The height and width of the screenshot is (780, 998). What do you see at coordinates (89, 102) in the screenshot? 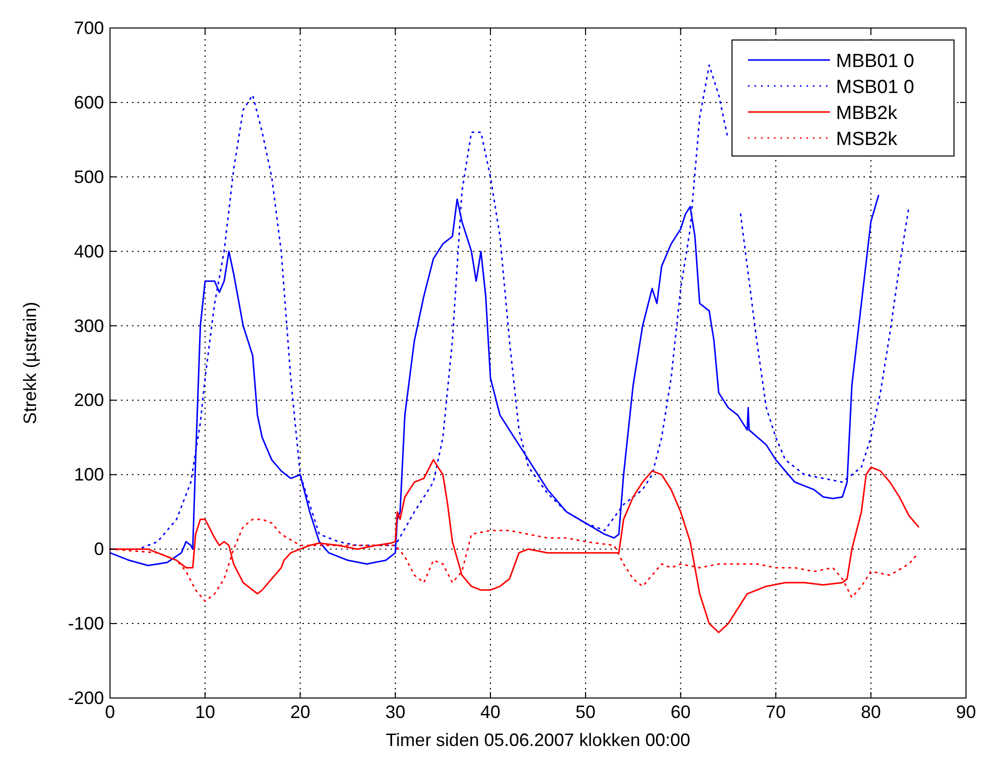
I see `y-tick-label: 600` at bounding box center [89, 102].